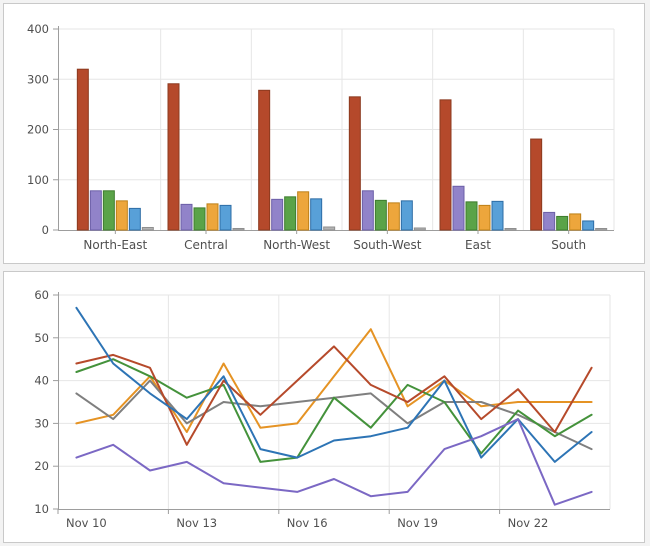 This screenshot has height=546, width=650. What do you see at coordinates (549, 221) in the screenshot?
I see `bar-purple-South` at bounding box center [549, 221].